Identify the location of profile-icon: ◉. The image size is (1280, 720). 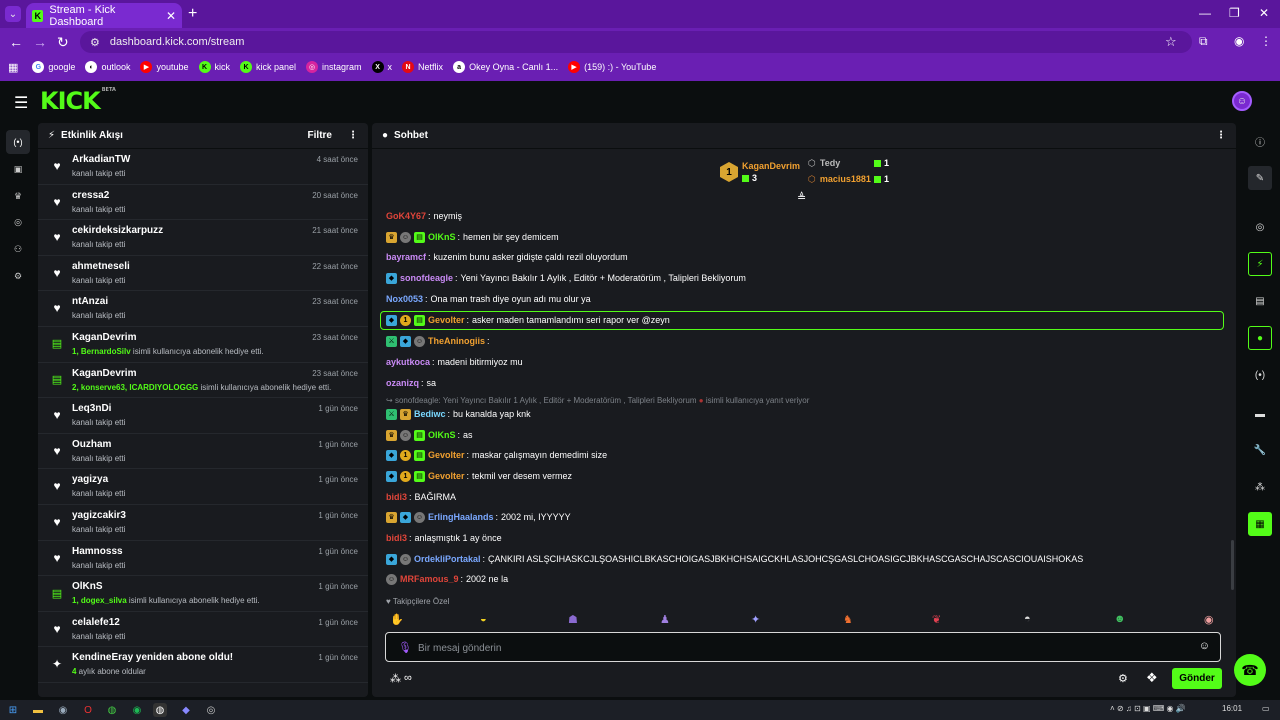
(1239, 41).